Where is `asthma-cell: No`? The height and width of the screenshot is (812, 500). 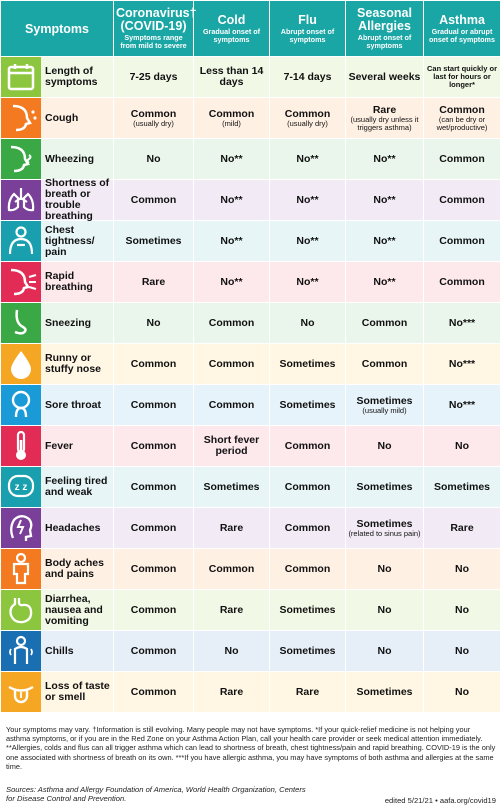
asthma-cell: No is located at coordinates (461, 692).